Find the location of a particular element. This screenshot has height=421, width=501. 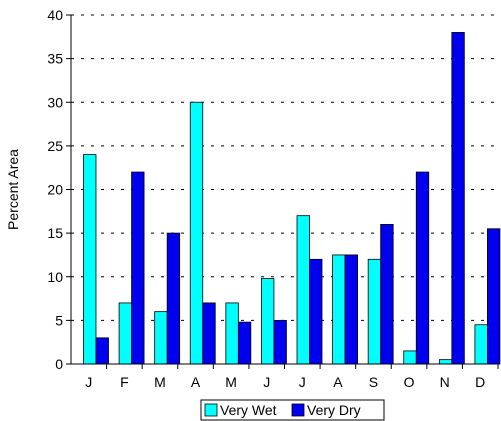

y-tick-label: 5 is located at coordinates (59, 320).